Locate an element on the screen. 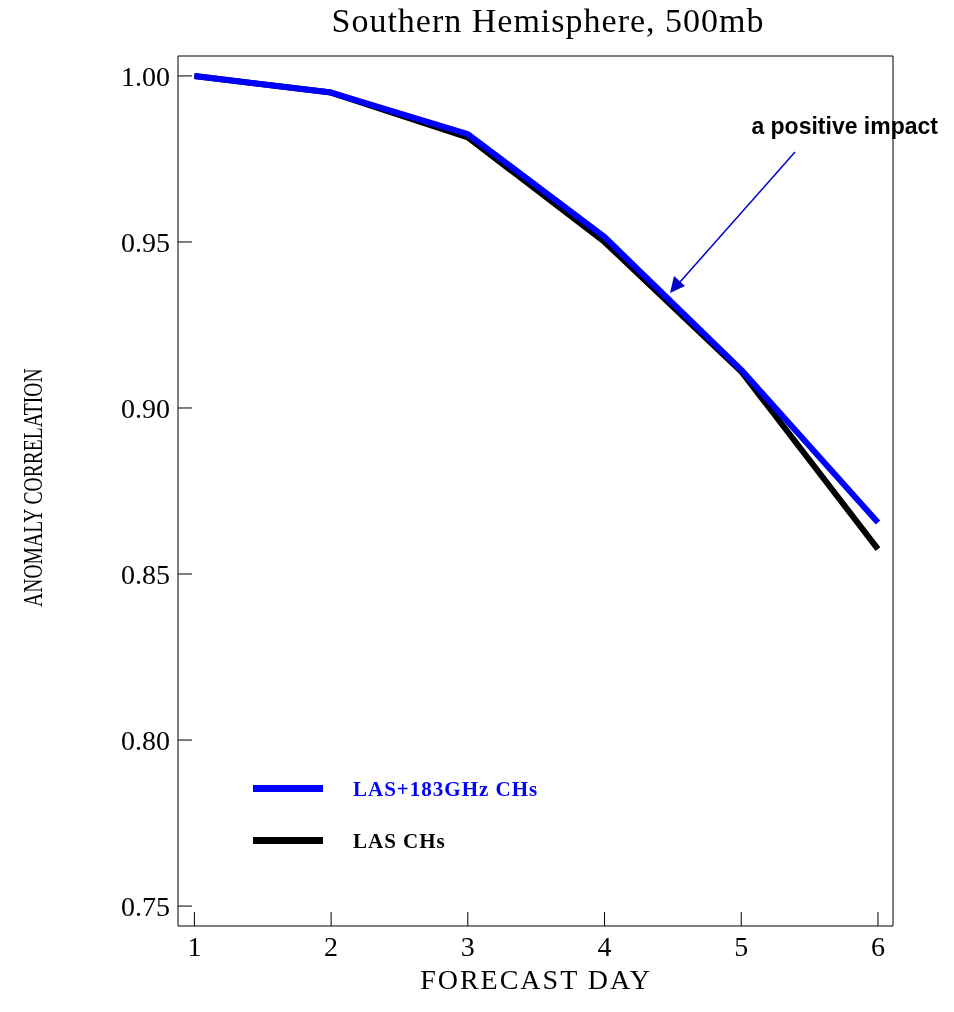 This screenshot has width=954, height=1012. x-tick-label: 3 is located at coordinates (467, 946).